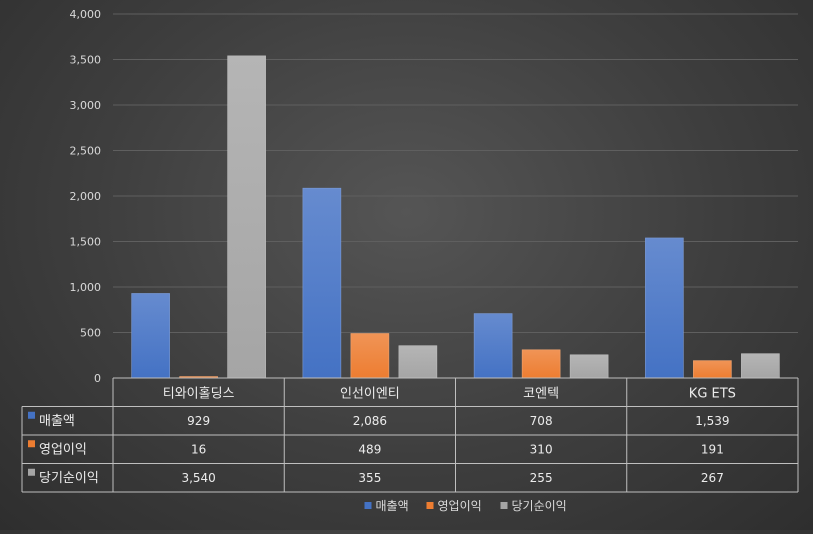 Image resolution: width=813 pixels, height=534 pixels. I want to click on data-label: 929, so click(198, 421).